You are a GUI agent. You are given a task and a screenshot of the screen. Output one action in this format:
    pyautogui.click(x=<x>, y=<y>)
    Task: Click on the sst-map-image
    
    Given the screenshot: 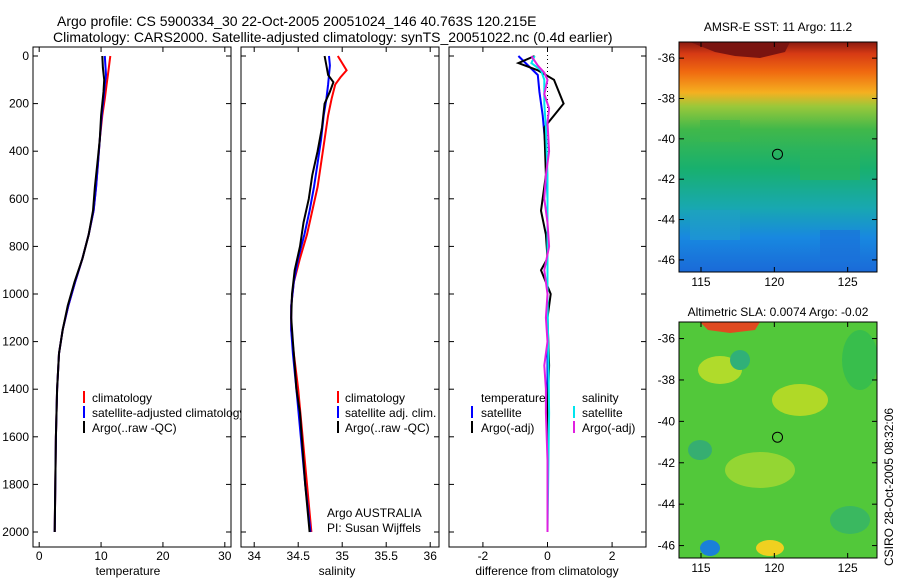 What is the action you would take?
    pyautogui.click(x=778, y=157)
    